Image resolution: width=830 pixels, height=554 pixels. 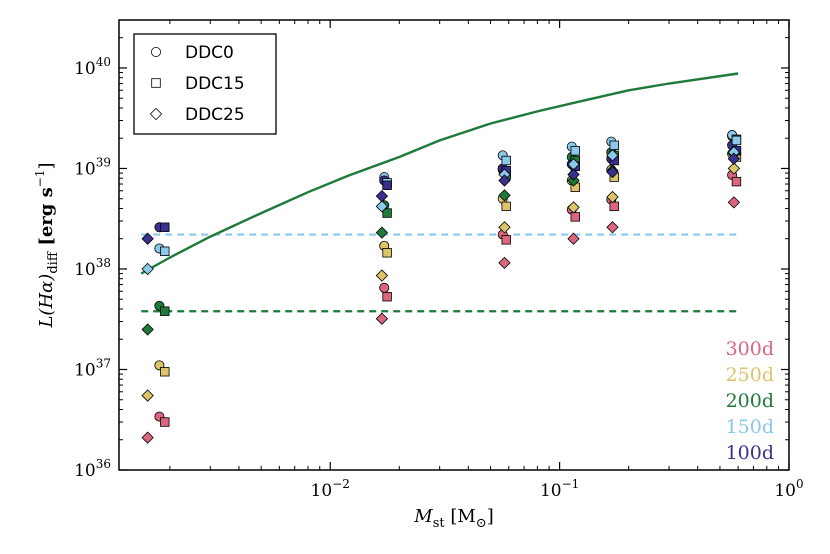 I want to click on epoch-label-100d: 100d, so click(x=750, y=453).